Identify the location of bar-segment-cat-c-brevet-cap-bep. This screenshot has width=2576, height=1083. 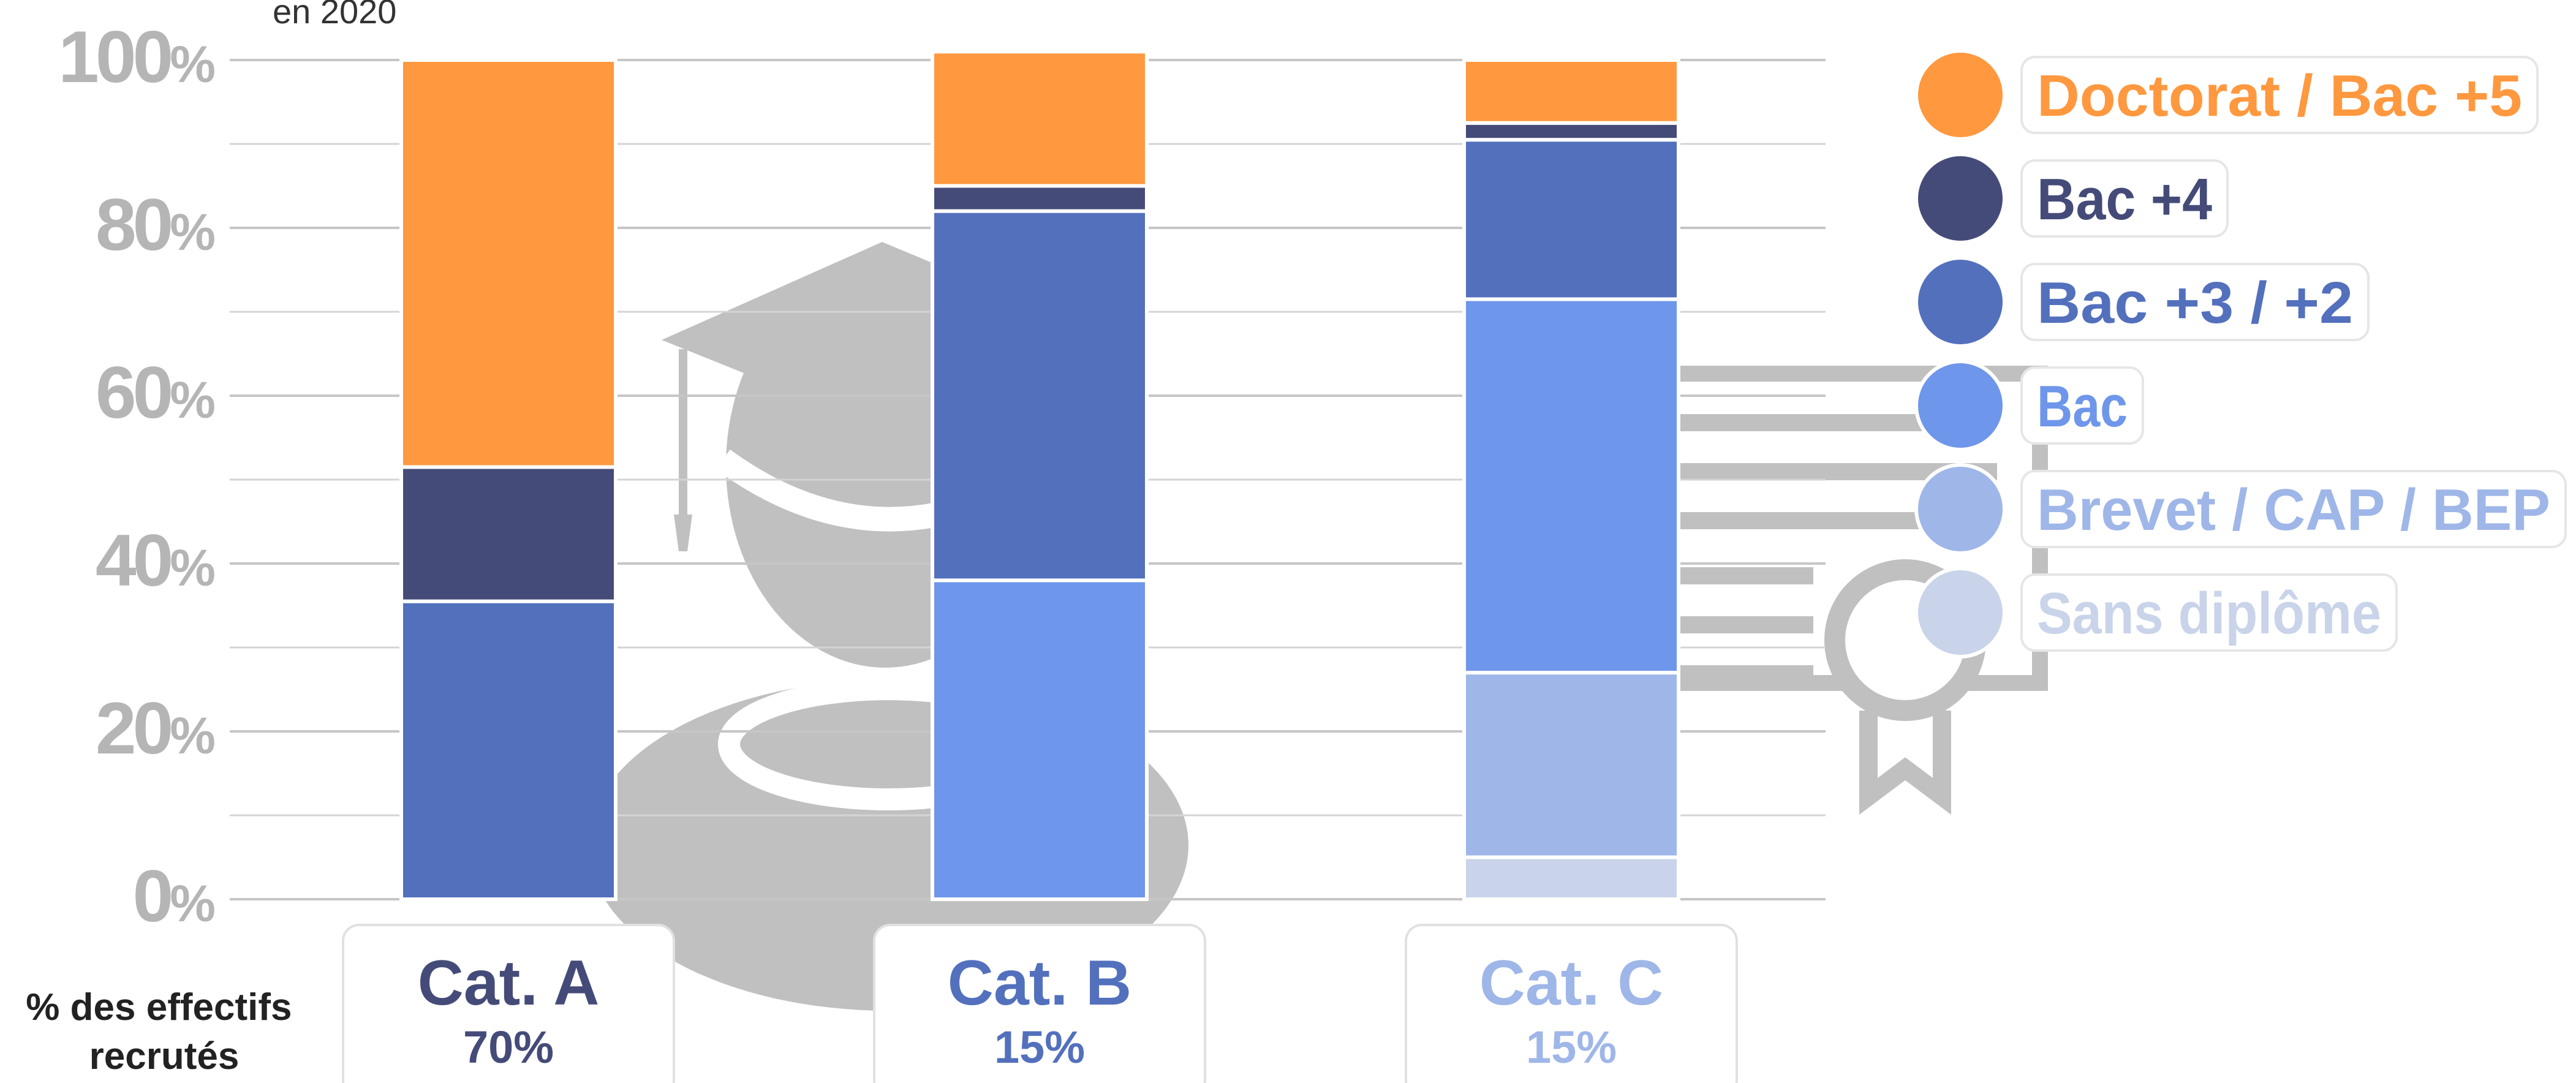
(1571, 765).